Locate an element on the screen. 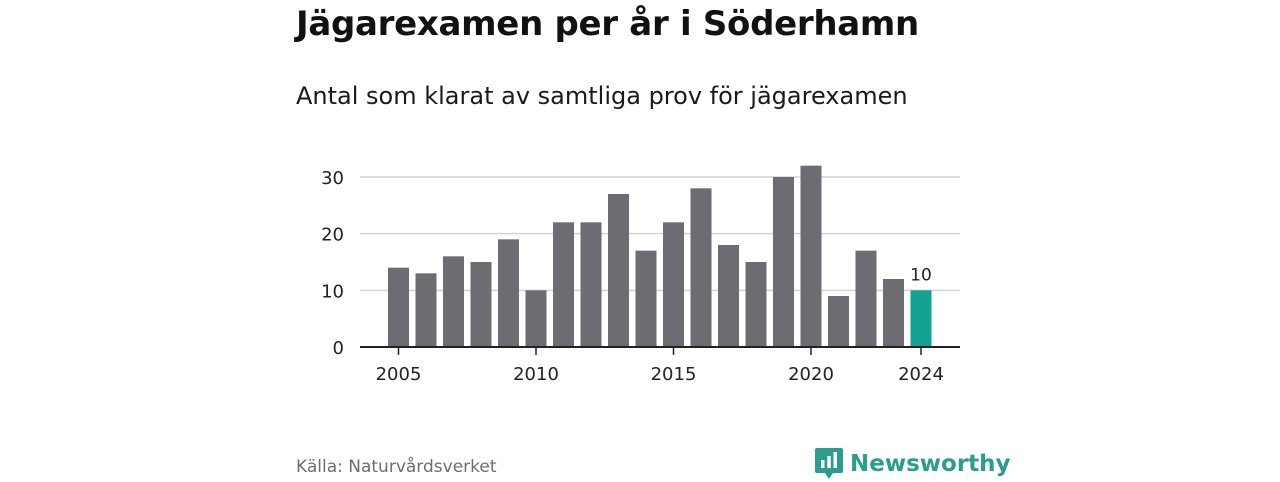 The image size is (1280, 482). brand-name: Newsworthy is located at coordinates (930, 464).